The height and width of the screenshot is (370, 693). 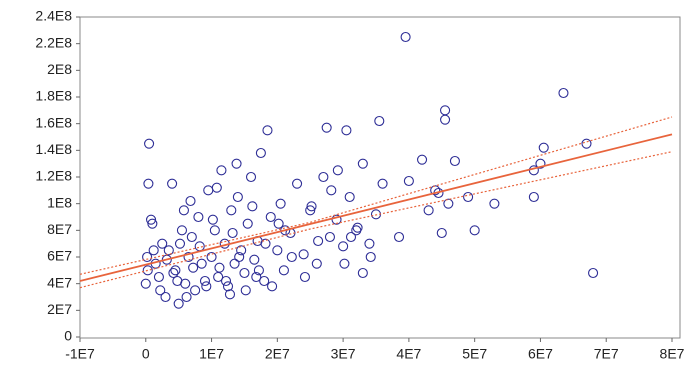 I want to click on y-tick-label: 1E8, so click(x=59, y=202).